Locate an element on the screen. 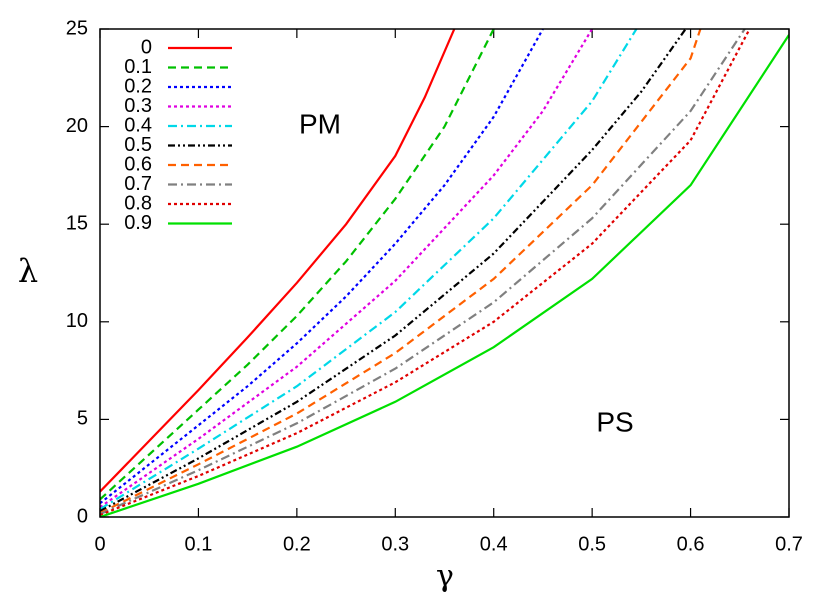  y-tick-label: 5 is located at coordinates (82, 419).